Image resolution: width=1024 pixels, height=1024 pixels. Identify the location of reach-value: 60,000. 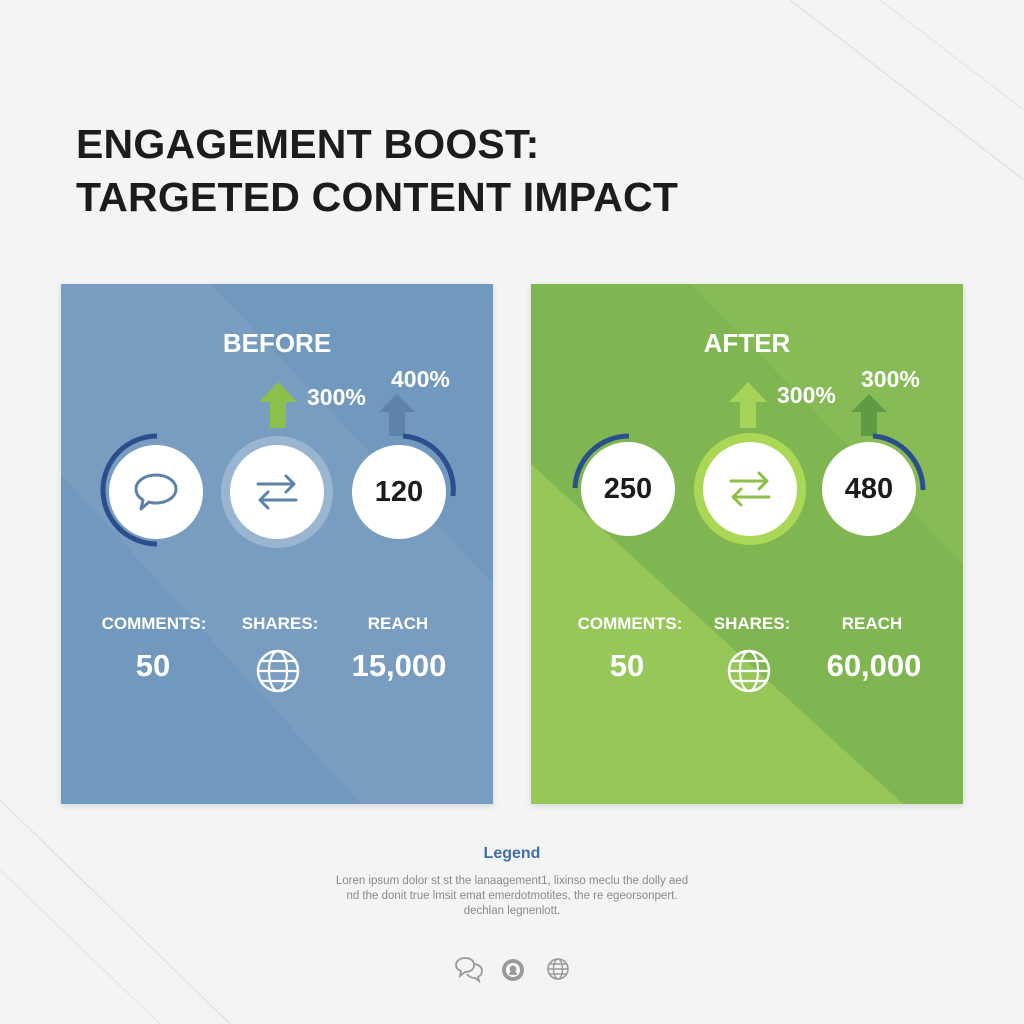
(874, 665).